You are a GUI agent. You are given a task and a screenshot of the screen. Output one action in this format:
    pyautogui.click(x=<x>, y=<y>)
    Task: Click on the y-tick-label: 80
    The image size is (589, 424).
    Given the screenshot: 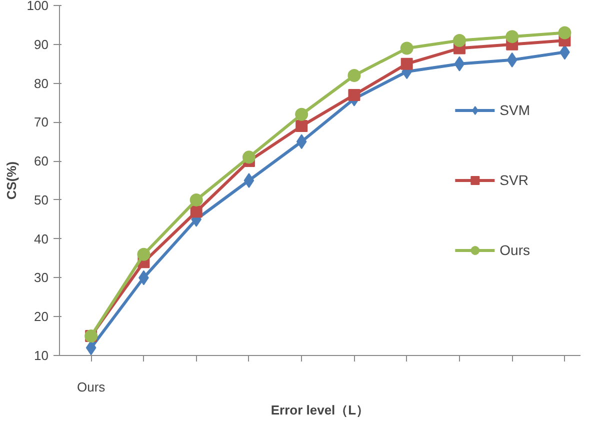 What is the action you would take?
    pyautogui.click(x=41, y=83)
    